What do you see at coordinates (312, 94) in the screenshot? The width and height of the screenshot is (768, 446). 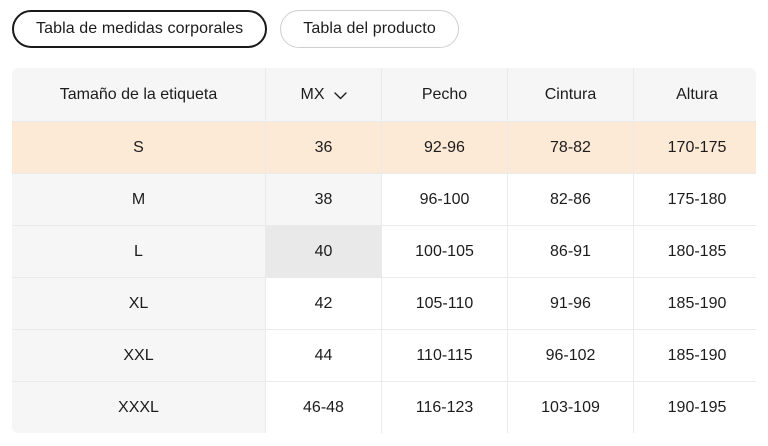 I see `region-size-dropdown-label: MX` at bounding box center [312, 94].